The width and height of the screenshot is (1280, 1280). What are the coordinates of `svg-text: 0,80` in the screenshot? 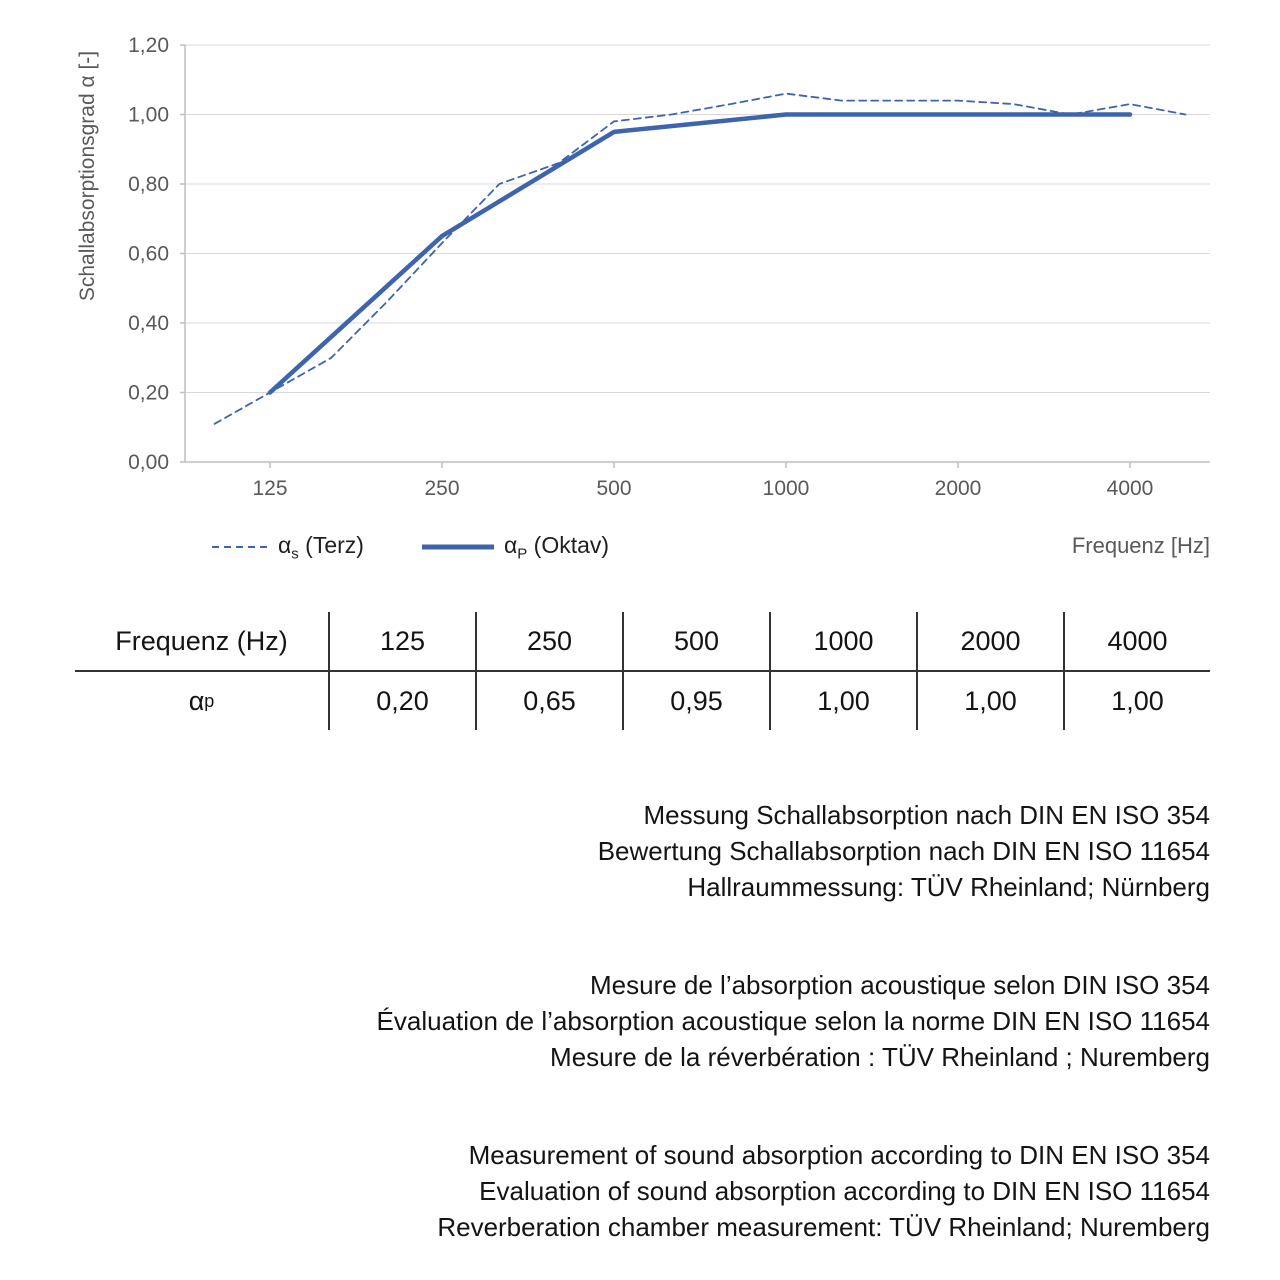 It's located at (148, 184).